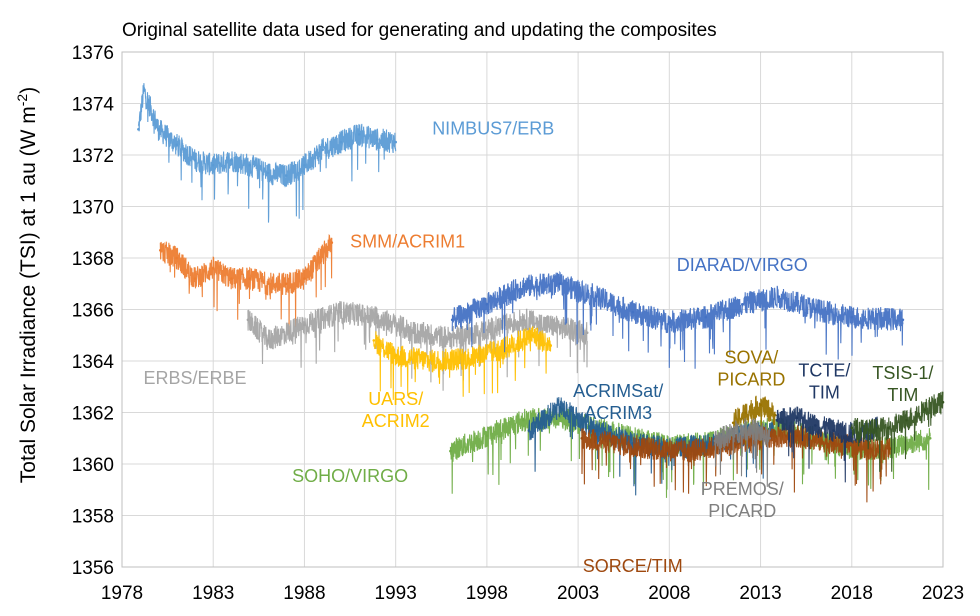 This screenshot has height=616, width=980. I want to click on x-tick-label: 2013, so click(760, 593).